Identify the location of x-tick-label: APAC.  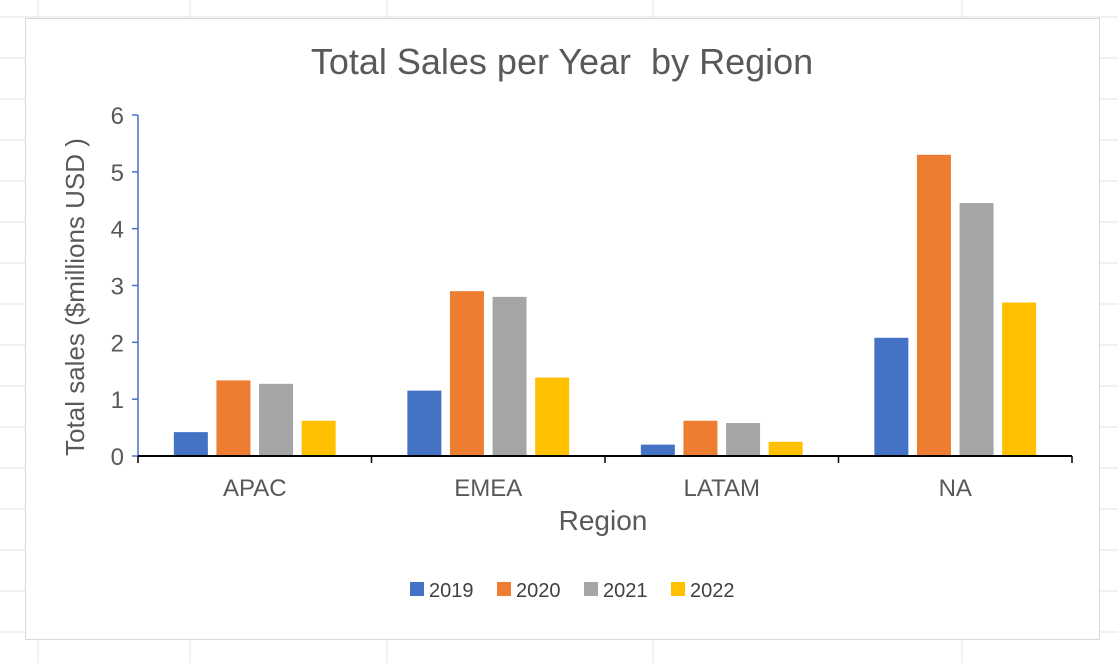
(255, 488).